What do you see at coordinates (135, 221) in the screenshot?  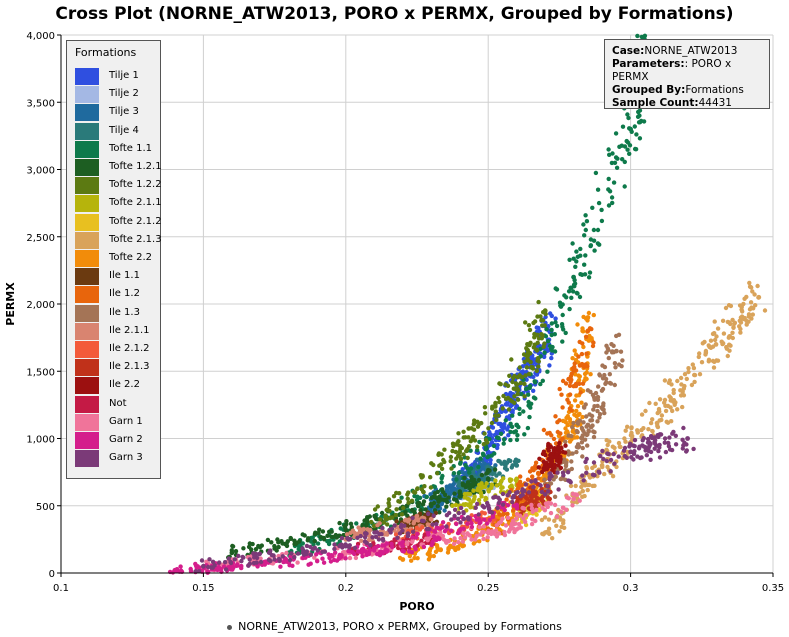 I see `legend-label: Tofte 2.1.2` at bounding box center [135, 221].